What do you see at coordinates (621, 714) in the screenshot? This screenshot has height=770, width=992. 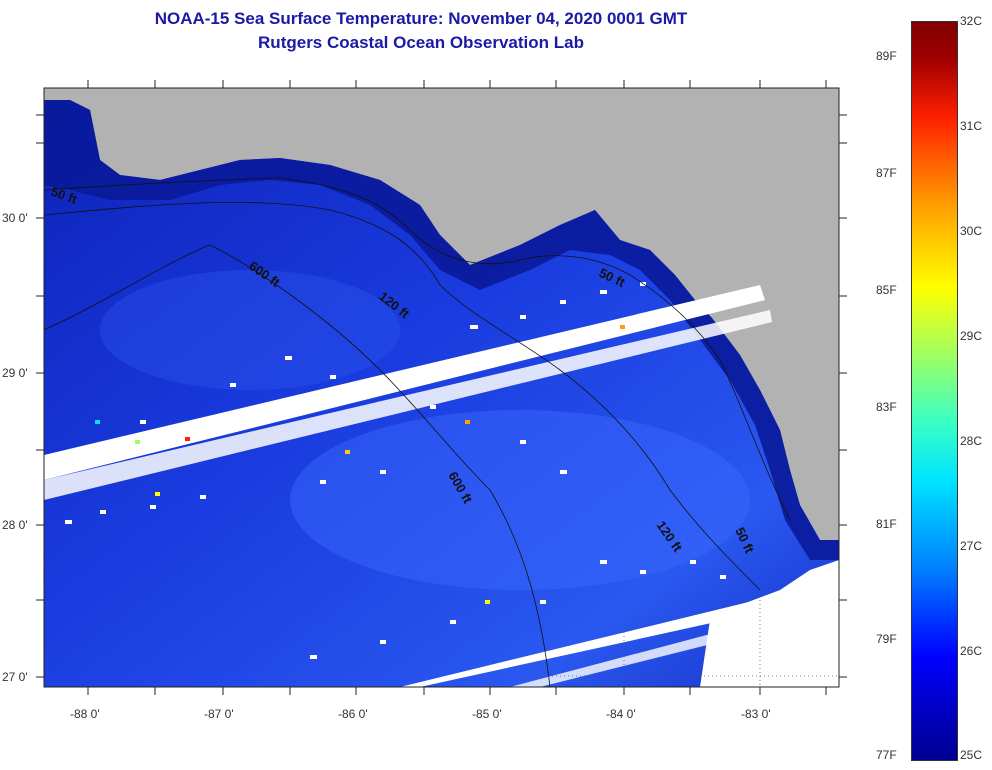 I see `lon-label: -84 0'` at bounding box center [621, 714].